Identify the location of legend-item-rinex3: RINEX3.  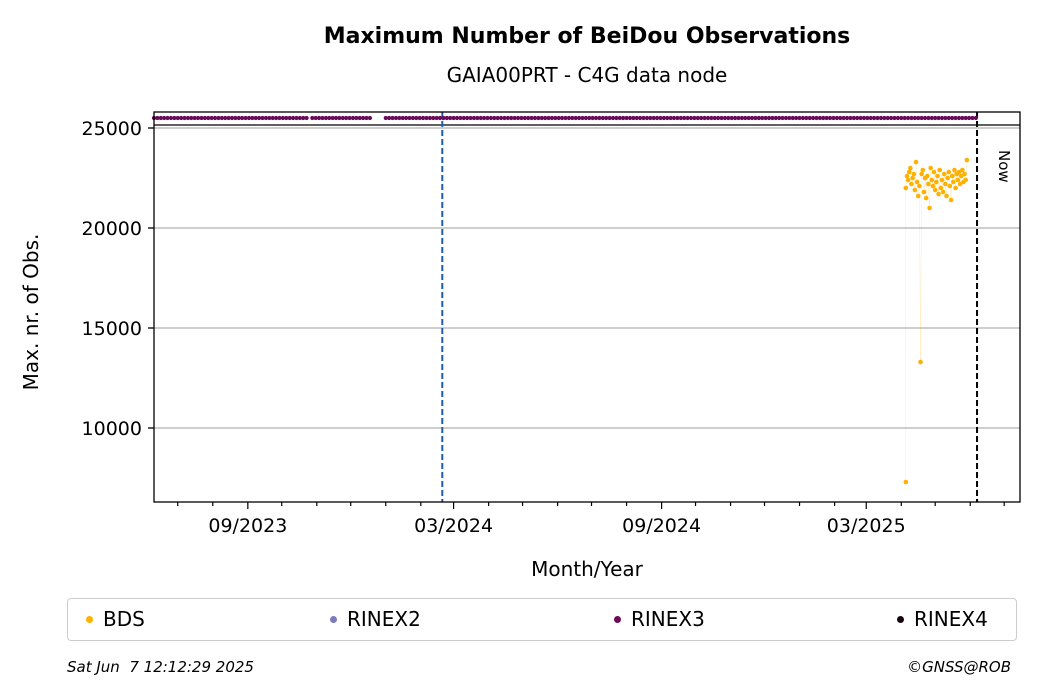
(659, 619).